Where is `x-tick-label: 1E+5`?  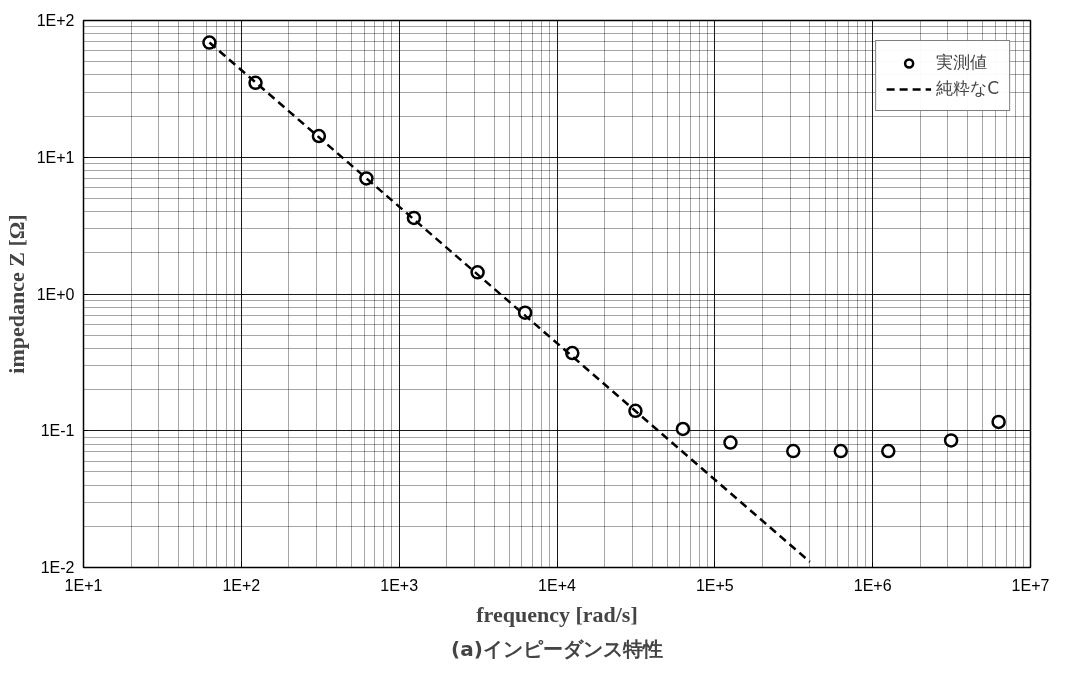 x-tick-label: 1E+5 is located at coordinates (714, 585).